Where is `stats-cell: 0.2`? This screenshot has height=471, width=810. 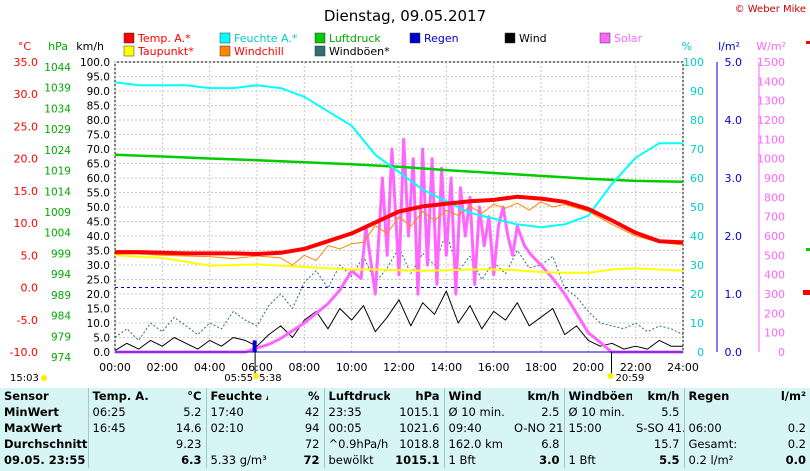
stats-cell: 0.2 is located at coordinates (796, 428).